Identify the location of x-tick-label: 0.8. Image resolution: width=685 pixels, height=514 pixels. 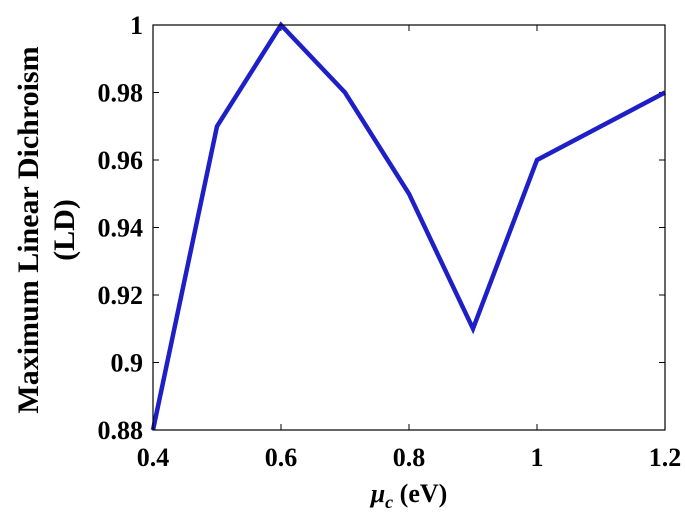
(409, 457).